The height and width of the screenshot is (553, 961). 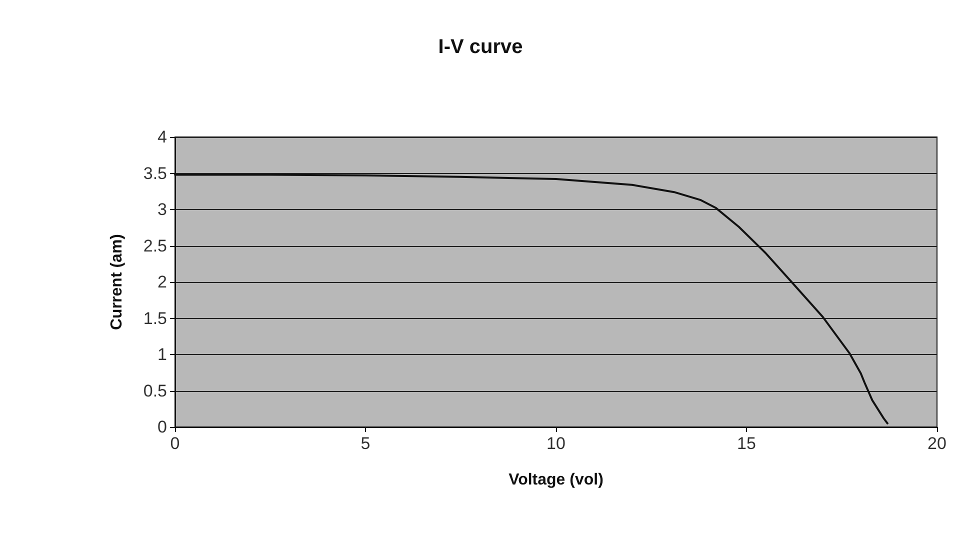 I want to click on y-tick-label: 2.5, so click(x=155, y=246).